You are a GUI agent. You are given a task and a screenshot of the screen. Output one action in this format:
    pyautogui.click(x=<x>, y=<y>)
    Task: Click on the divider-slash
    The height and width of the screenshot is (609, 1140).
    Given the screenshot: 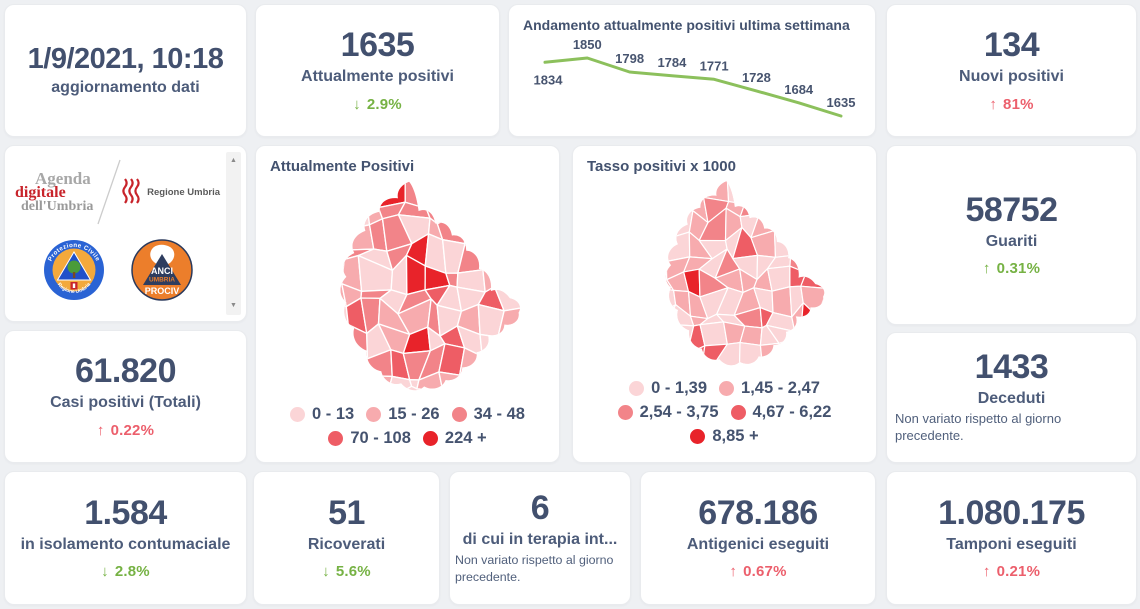 What is the action you would take?
    pyautogui.click(x=109, y=192)
    